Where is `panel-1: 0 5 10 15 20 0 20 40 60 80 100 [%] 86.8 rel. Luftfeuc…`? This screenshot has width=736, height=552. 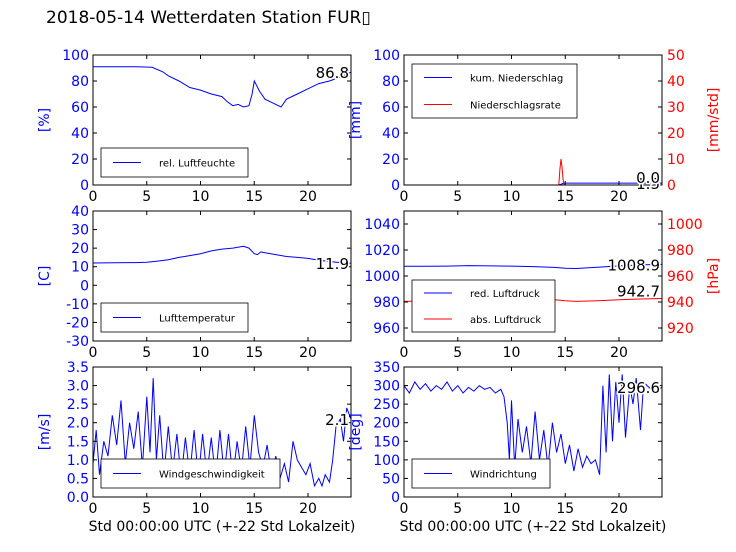 panel-1: 0 5 10 15 20 0 20 40 60 80 100 [%] 86.8 rel. Luftfeuc… is located at coordinates (194, 126).